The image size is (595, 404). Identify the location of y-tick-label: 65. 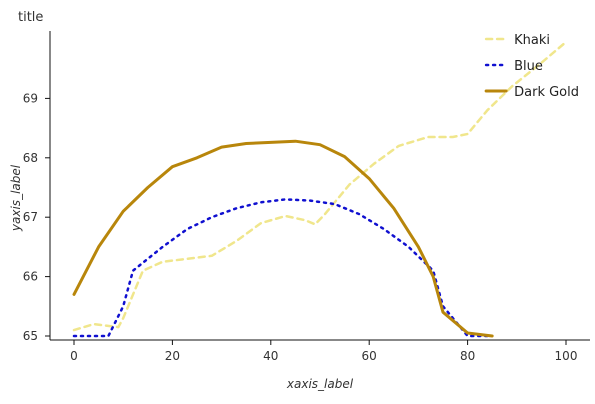
(30, 336).